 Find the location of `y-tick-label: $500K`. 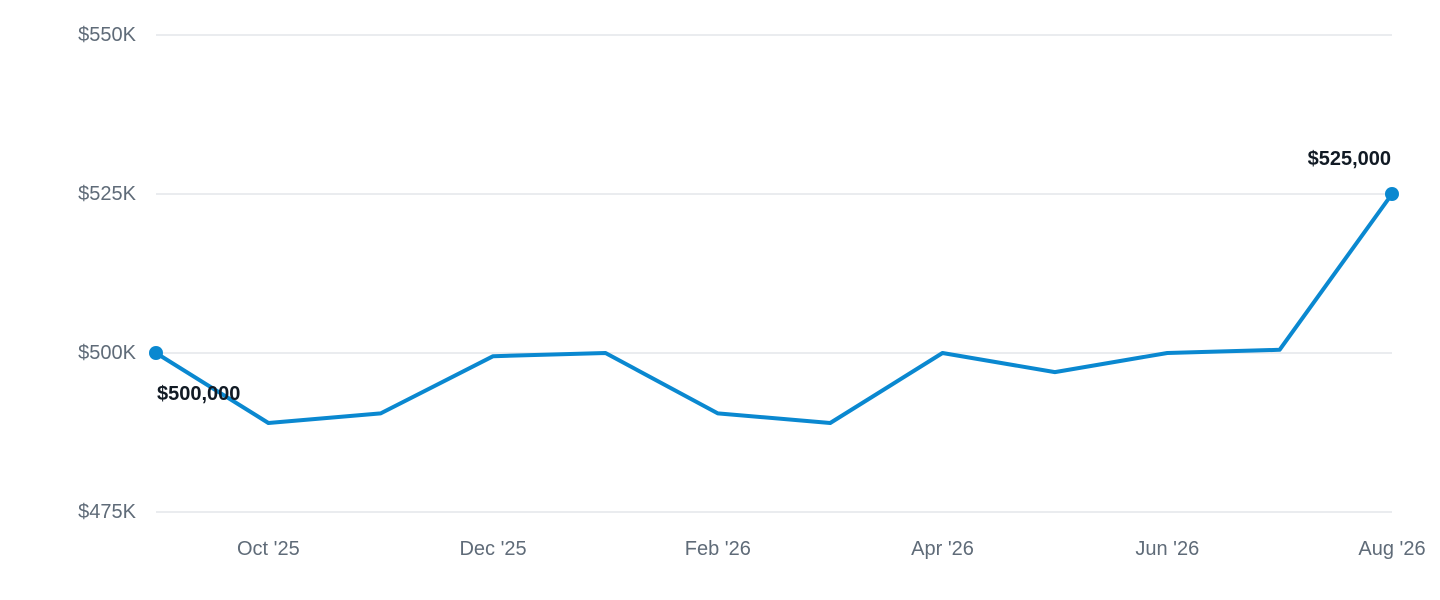

y-tick-label: $500K is located at coordinates (107, 353).